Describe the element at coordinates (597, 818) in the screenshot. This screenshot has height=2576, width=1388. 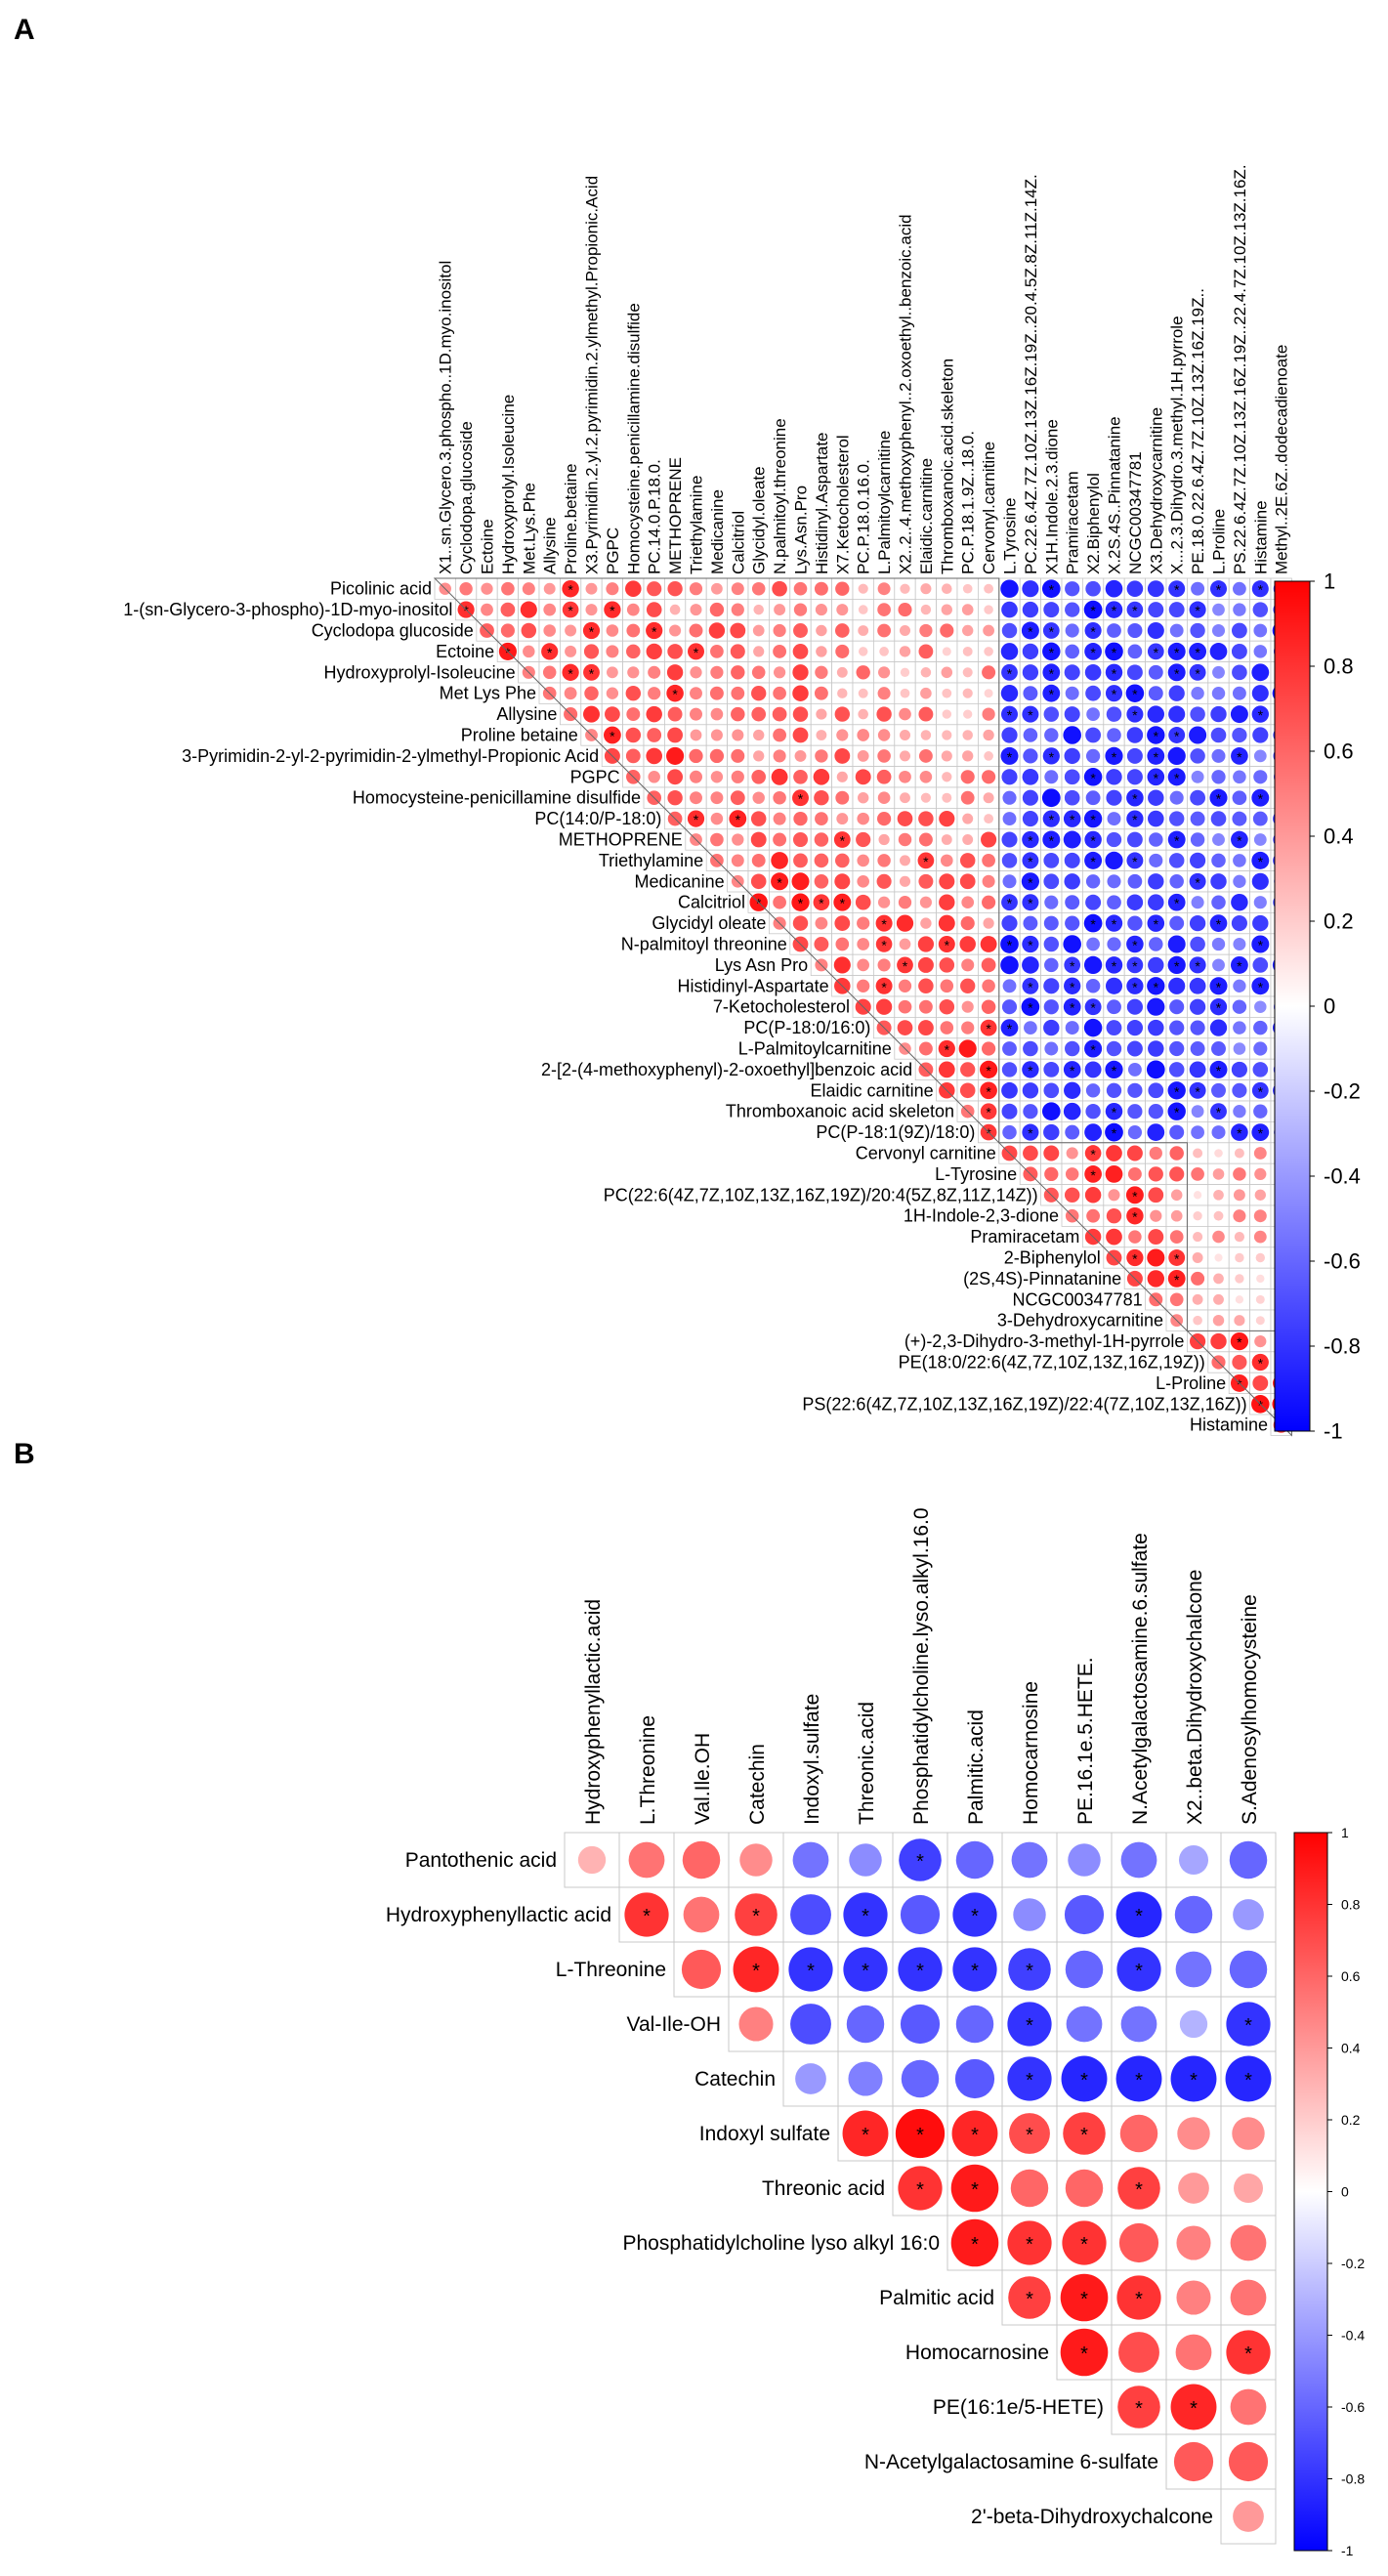
I see `panel-a-row-label: PC(14:0/P-18:0)` at that location.